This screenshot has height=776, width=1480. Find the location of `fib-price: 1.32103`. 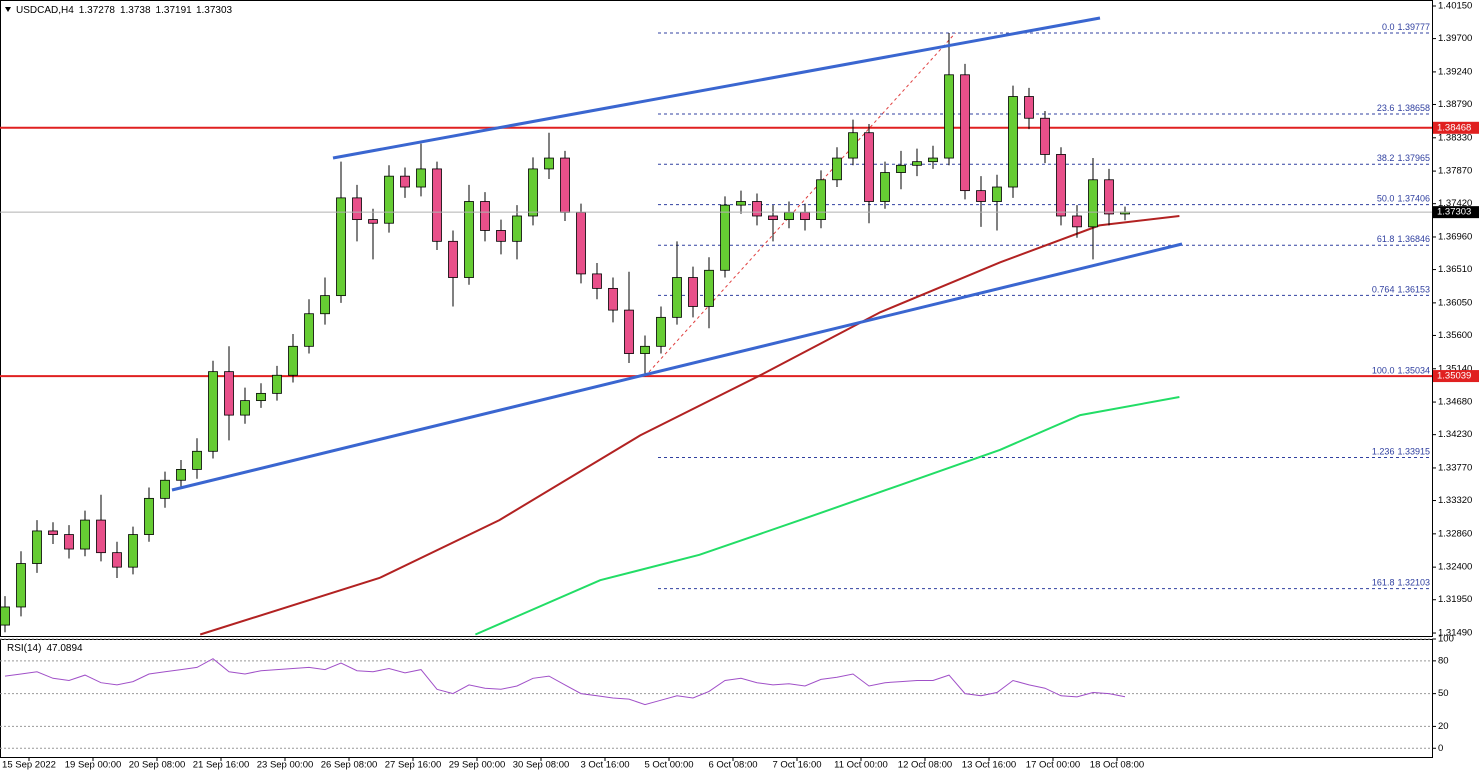

fib-price: 1.32103 is located at coordinates (1413, 583).